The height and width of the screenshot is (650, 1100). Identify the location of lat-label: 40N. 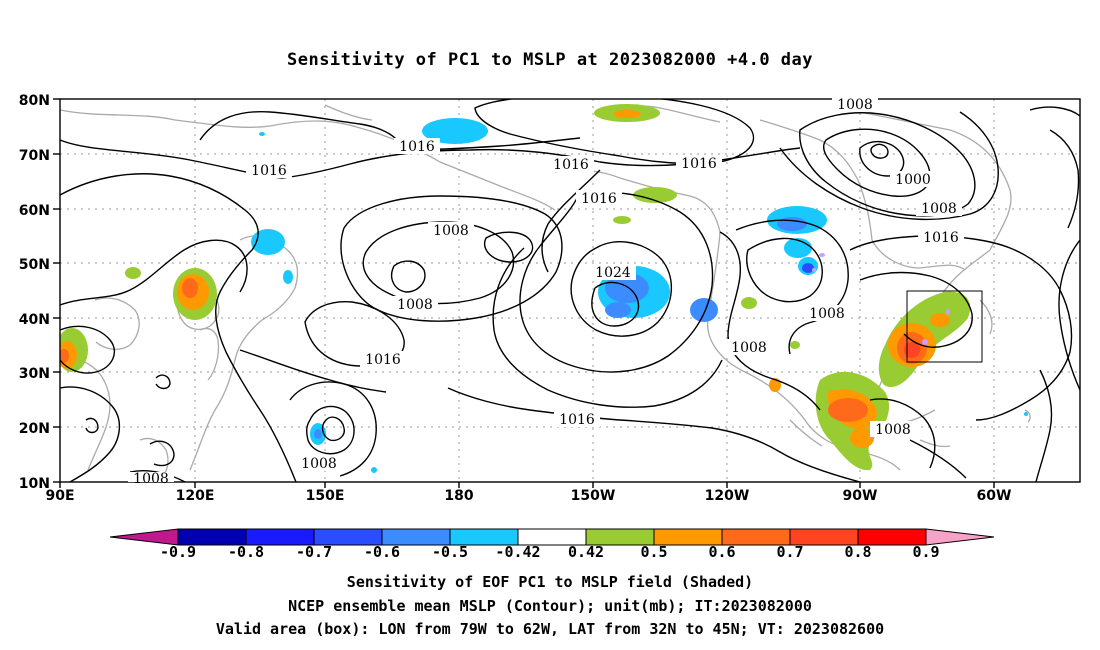
(34, 320).